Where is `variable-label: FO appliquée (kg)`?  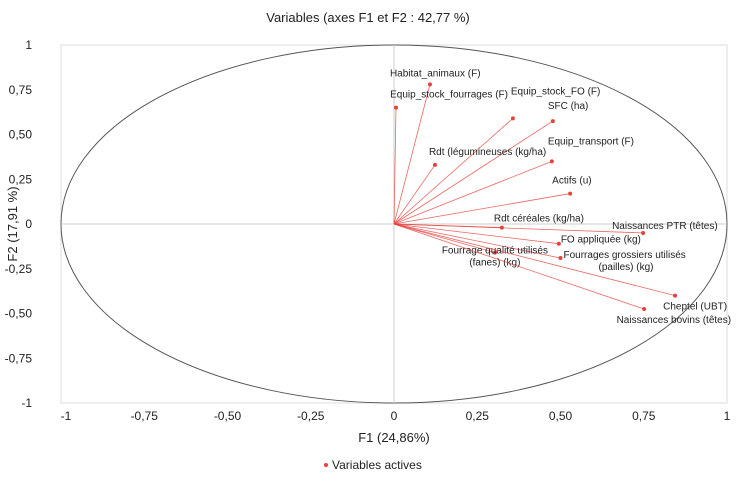
variable-label: FO appliquée (kg) is located at coordinates (601, 240).